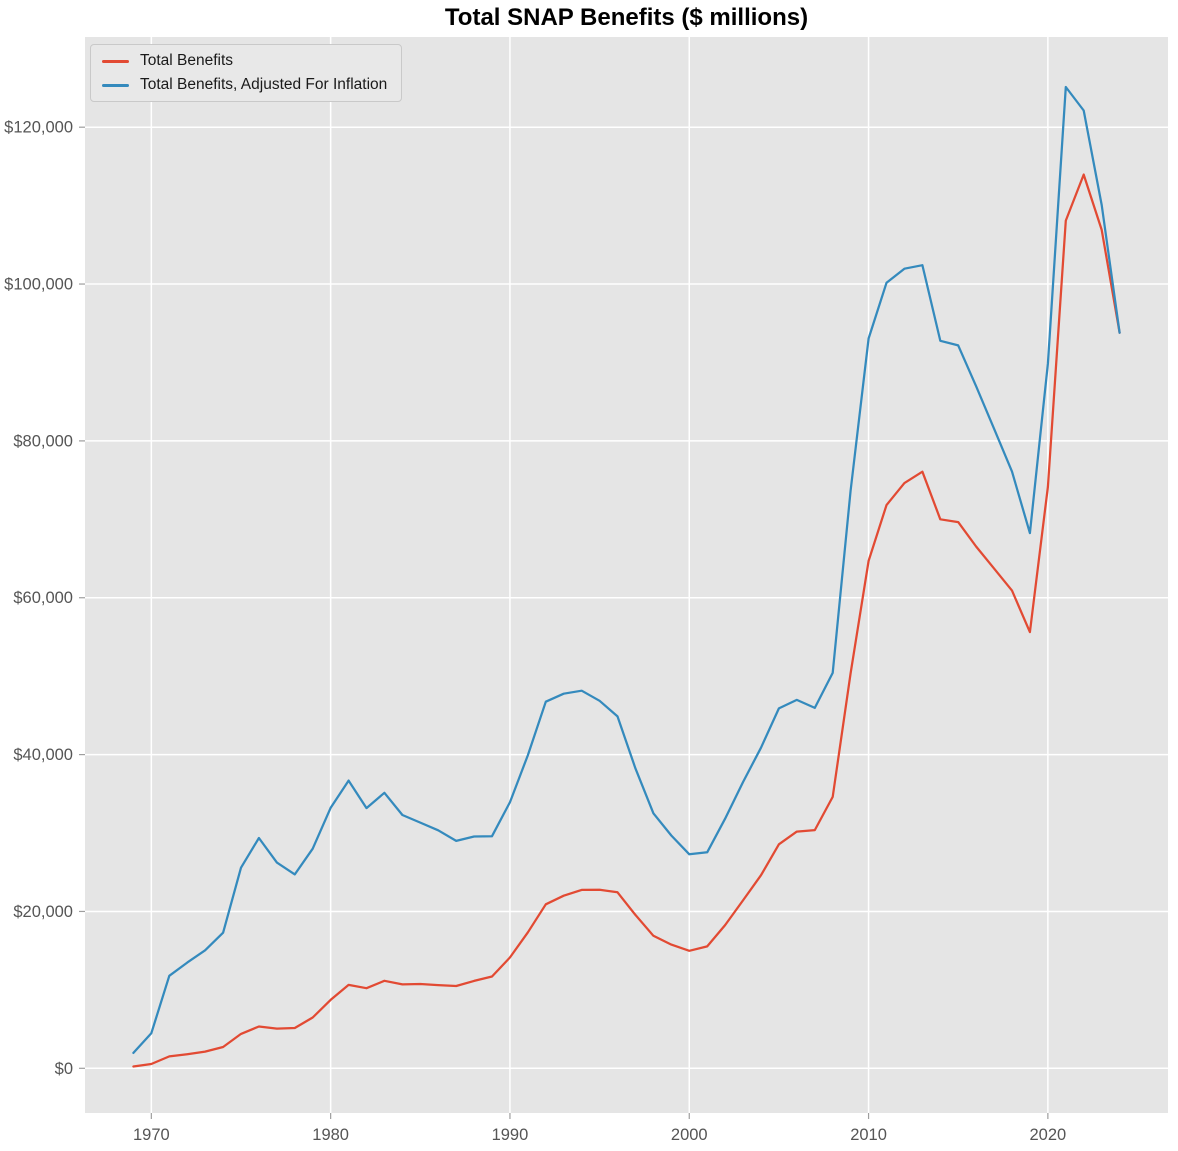 Image resolution: width=1178 pixels, height=1151 pixels. I want to click on x-tick-label: 2020, so click(1048, 1135).